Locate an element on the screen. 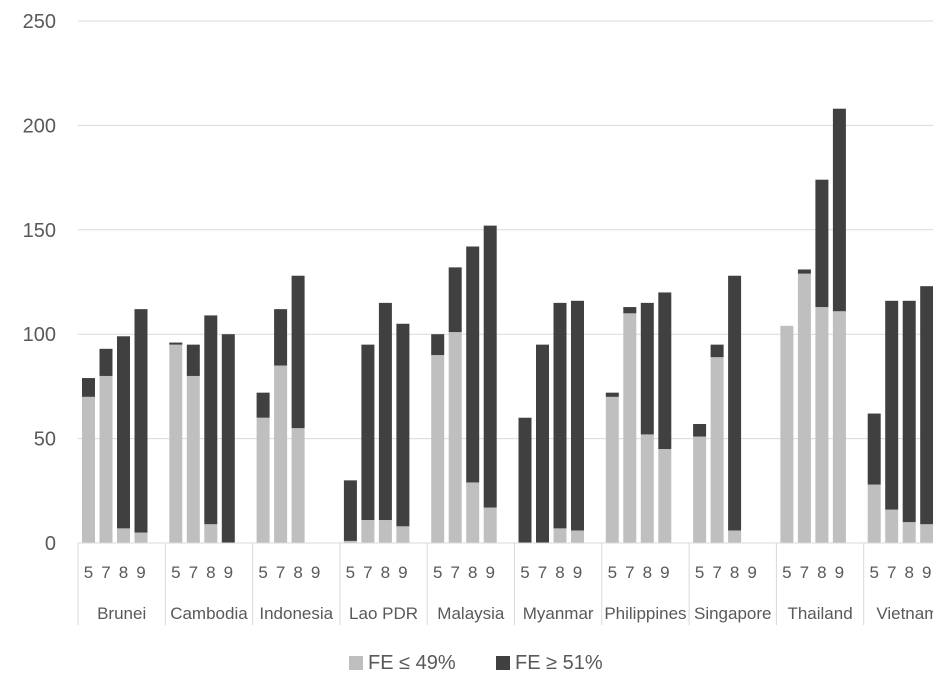 This screenshot has height=674, width=933. group-label: Brunei is located at coordinates (121, 613).